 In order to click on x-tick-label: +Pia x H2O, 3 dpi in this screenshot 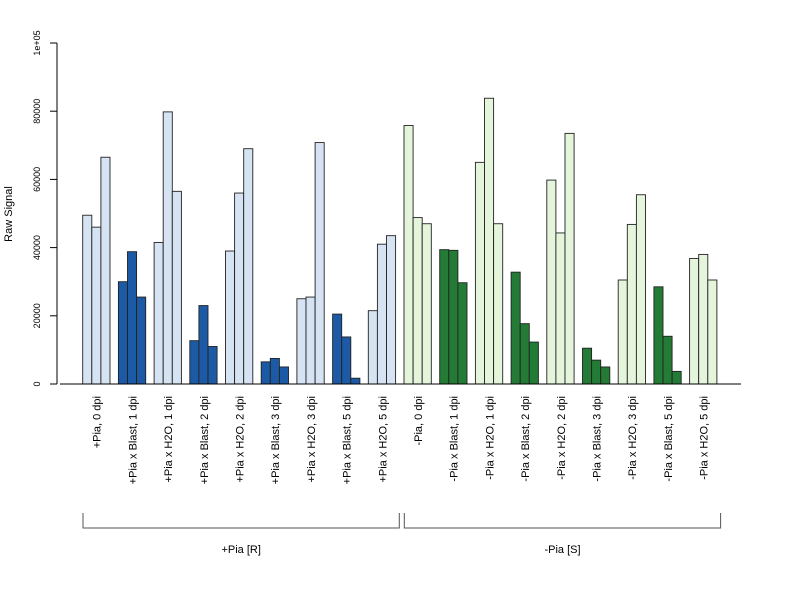, I will do `click(312, 439)`.